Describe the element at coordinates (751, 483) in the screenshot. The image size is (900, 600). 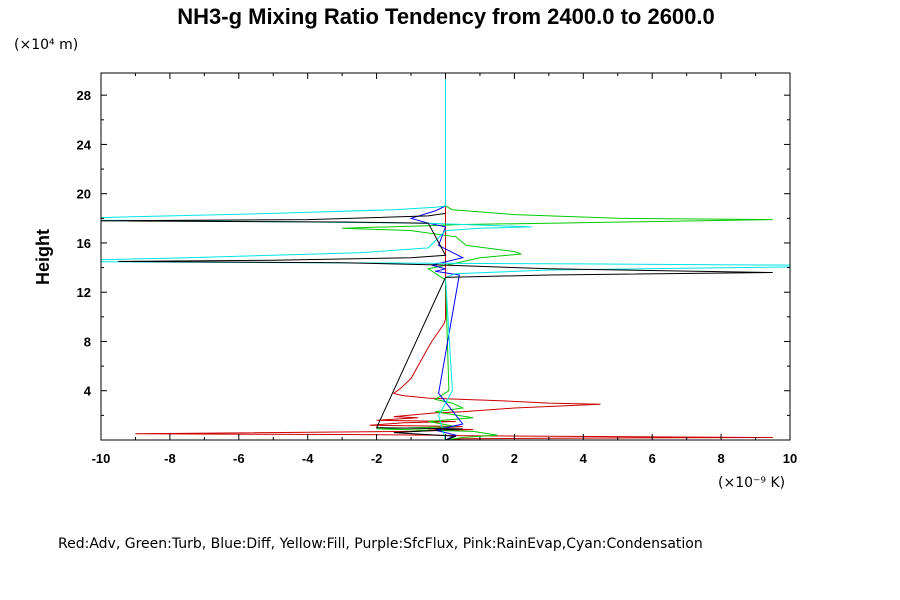
I see `x-unit-label: (×10⁻⁹ K)` at that location.